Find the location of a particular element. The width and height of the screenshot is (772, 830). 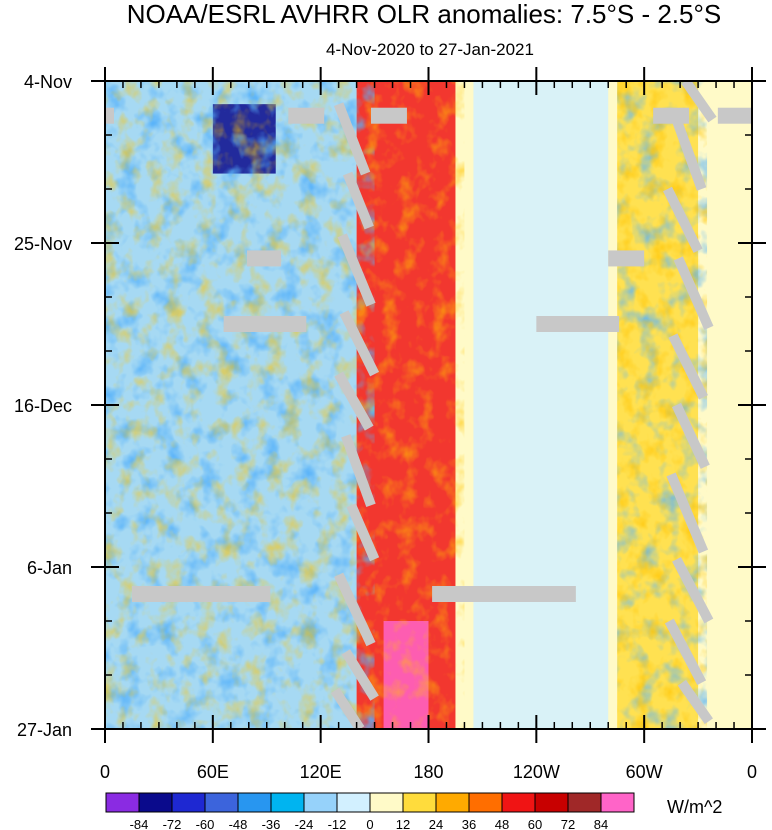

colorbar-label: 48 is located at coordinates (502, 823).